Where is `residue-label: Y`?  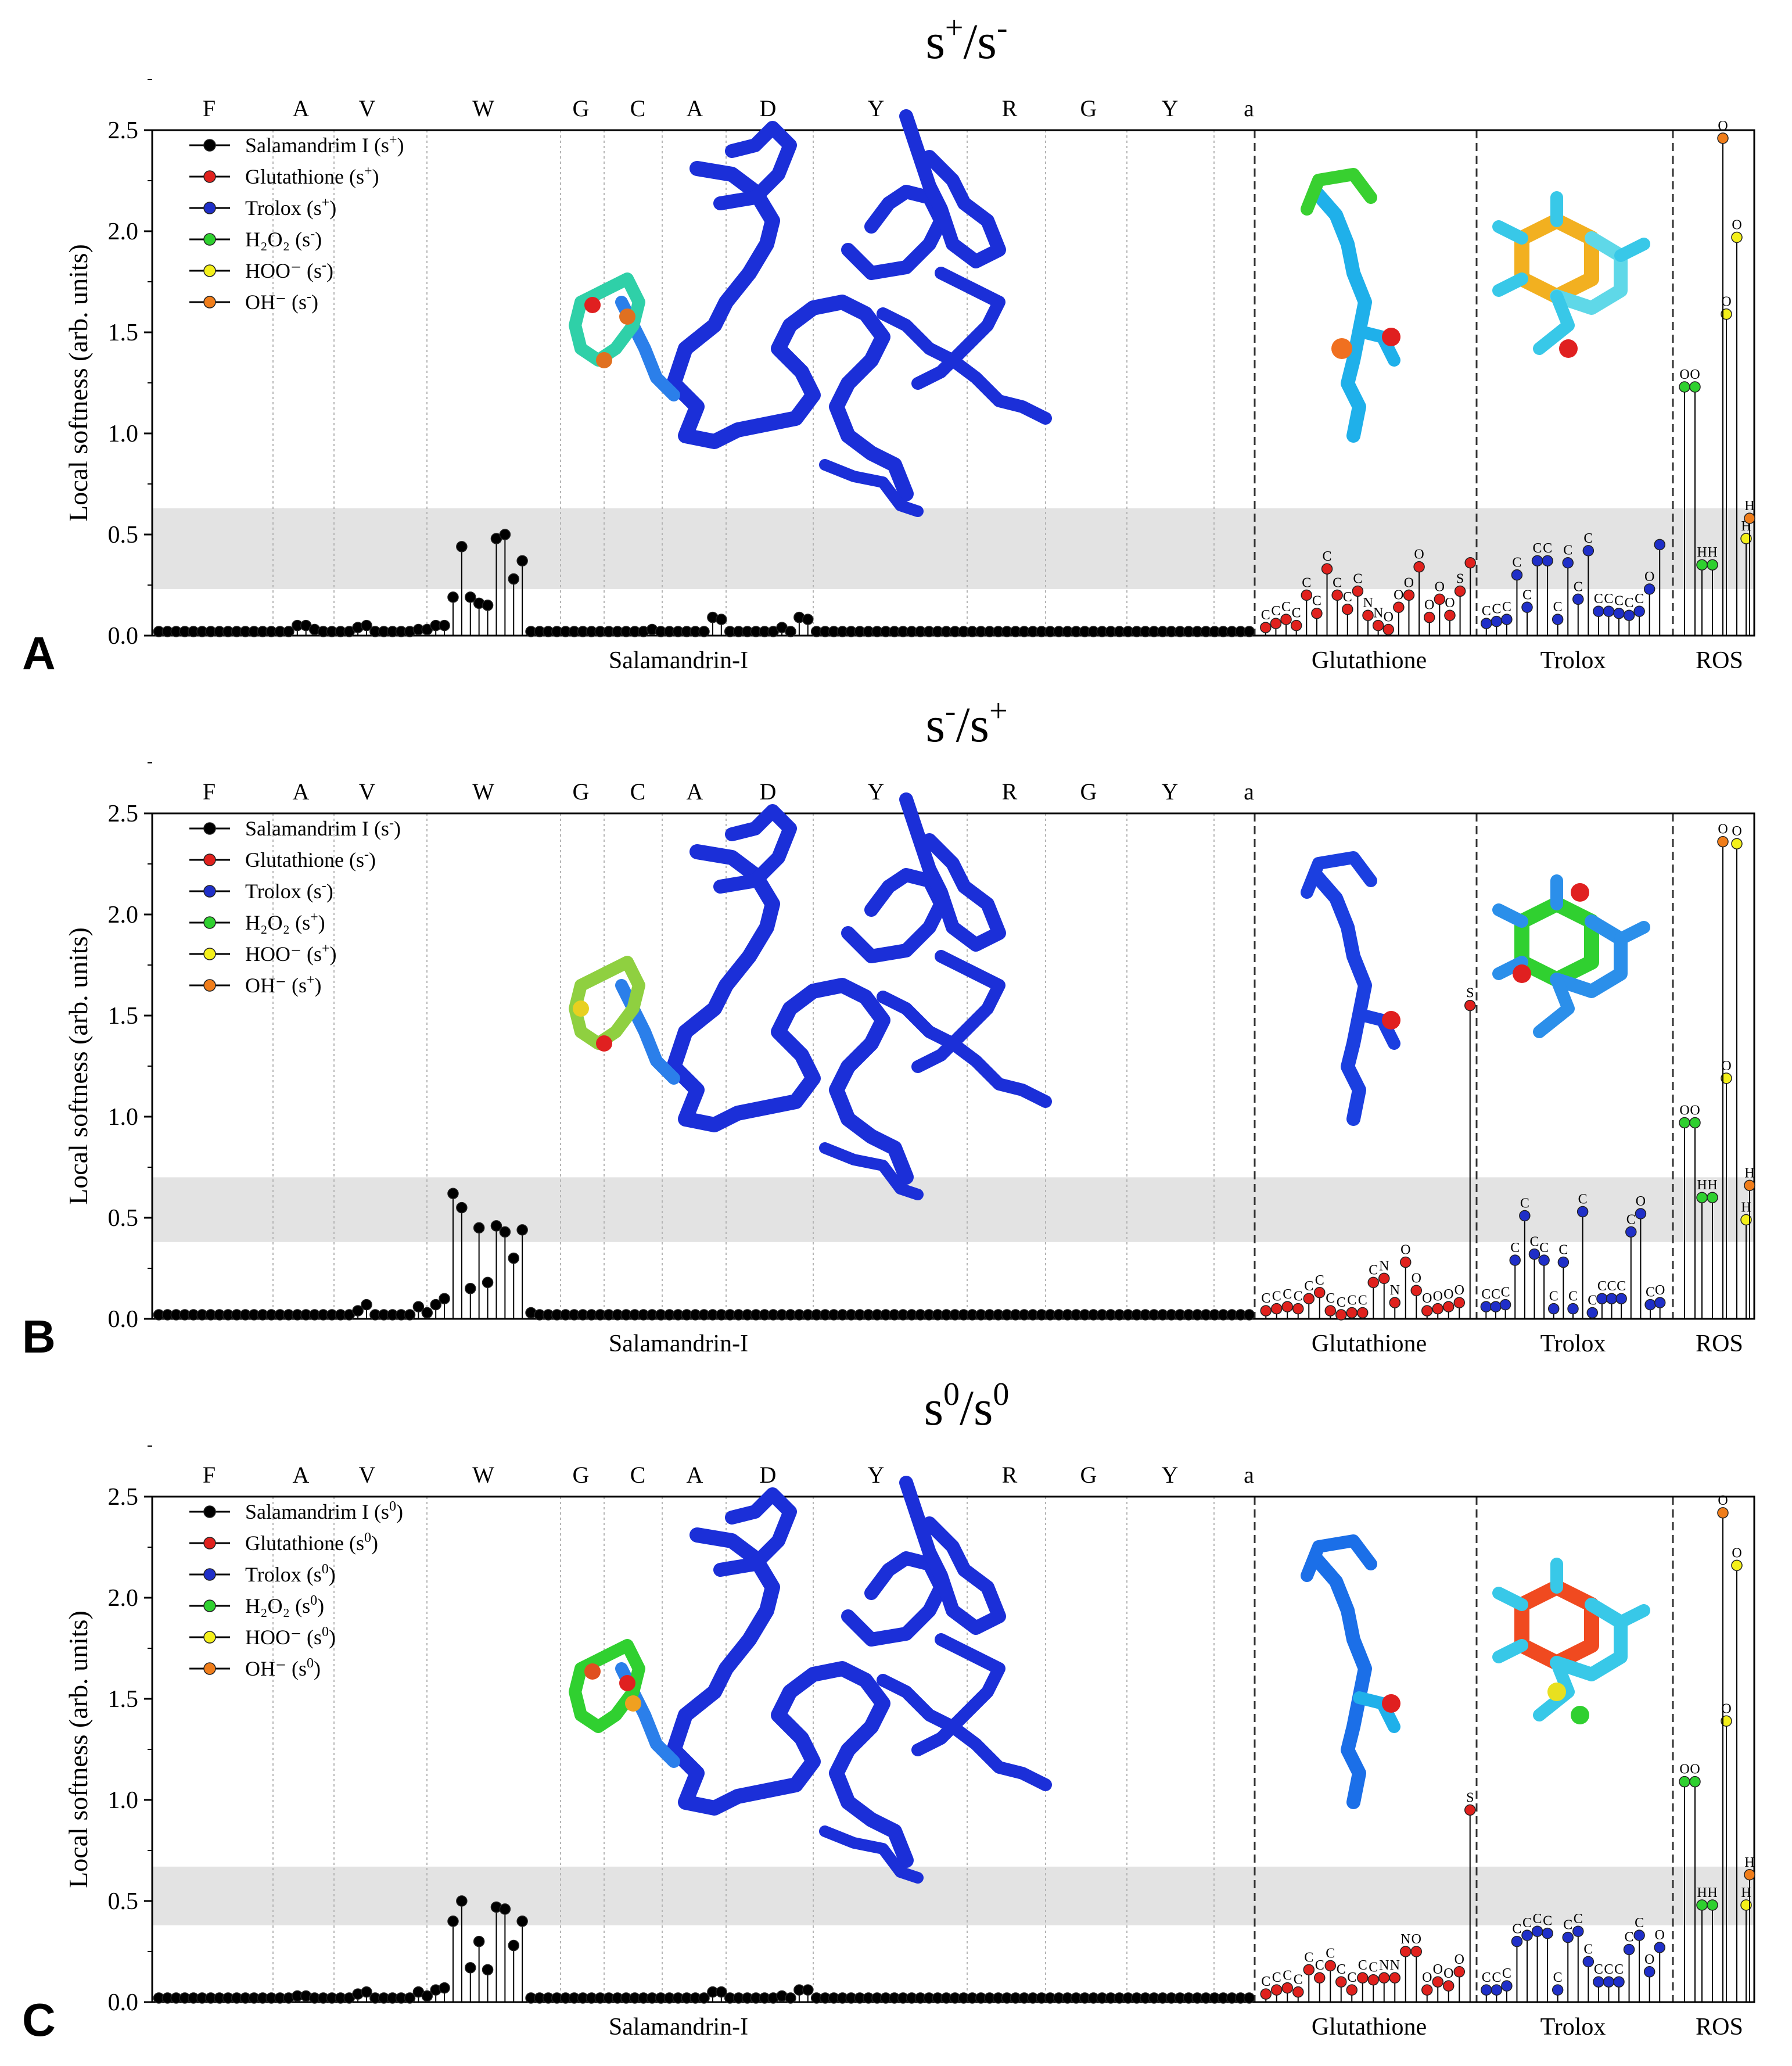 residue-label: Y is located at coordinates (1170, 1475).